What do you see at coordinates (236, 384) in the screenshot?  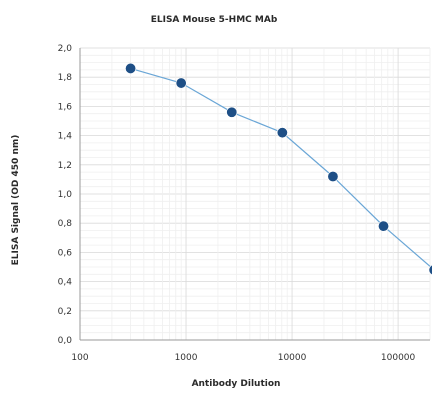 I see `x-axis-label: Antibody Dilution` at bounding box center [236, 384].